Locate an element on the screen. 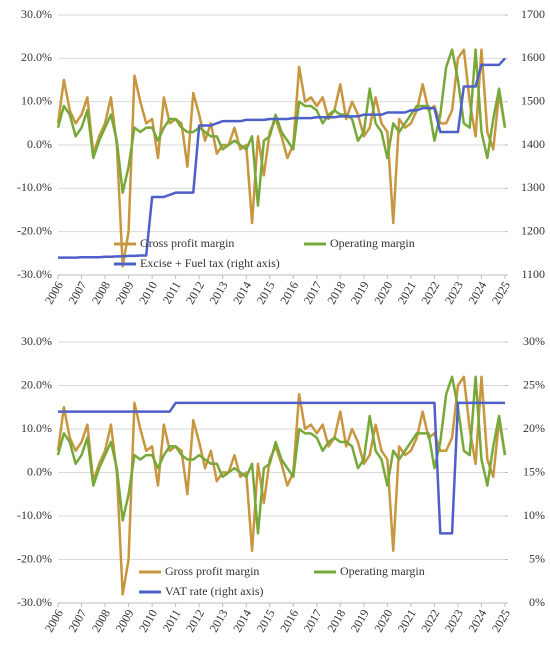 This screenshot has width=550, height=647. y2-tick-label: 15% is located at coordinates (534, 471).